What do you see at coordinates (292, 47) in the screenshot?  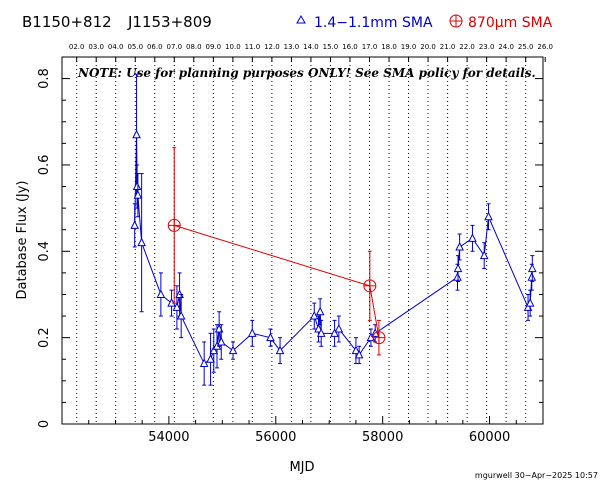 I see `top-year-label: 13.0` at bounding box center [292, 47].